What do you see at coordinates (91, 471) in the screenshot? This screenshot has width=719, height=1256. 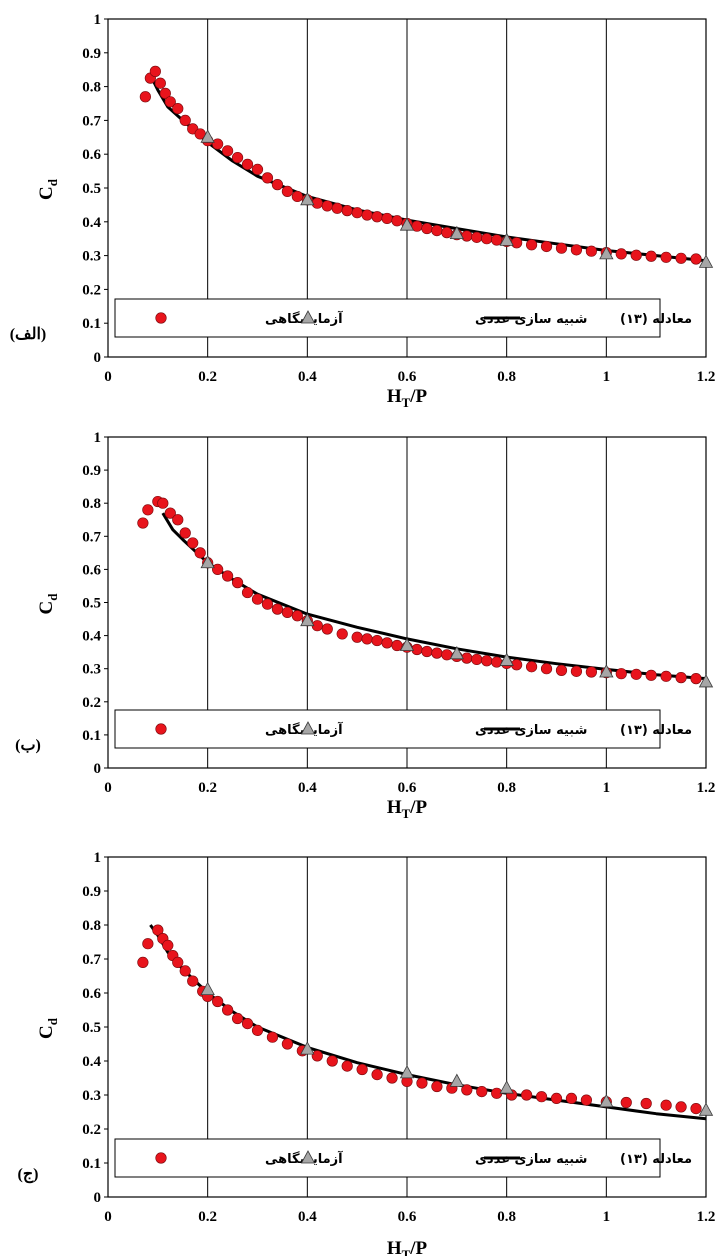 I see `y-tick-label: 0.9` at bounding box center [91, 471].